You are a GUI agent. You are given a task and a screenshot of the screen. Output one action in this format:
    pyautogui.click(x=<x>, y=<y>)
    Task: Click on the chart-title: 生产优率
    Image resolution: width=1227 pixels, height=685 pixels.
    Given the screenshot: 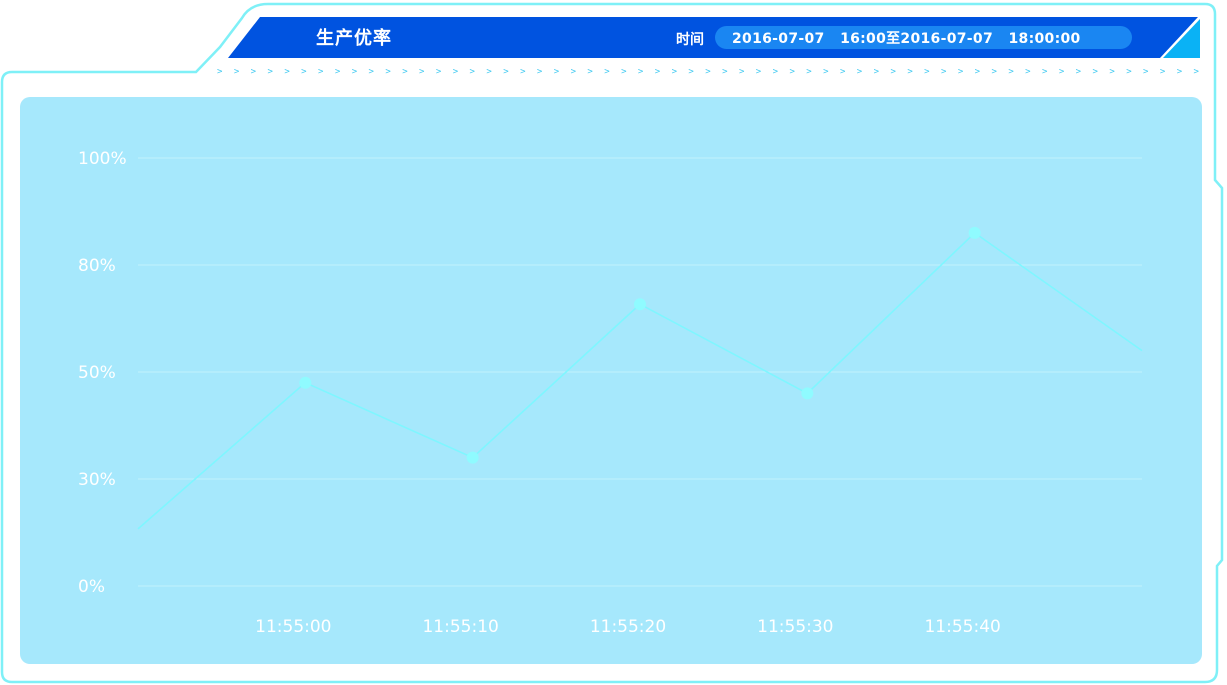 What is the action you would take?
    pyautogui.click(x=354, y=38)
    